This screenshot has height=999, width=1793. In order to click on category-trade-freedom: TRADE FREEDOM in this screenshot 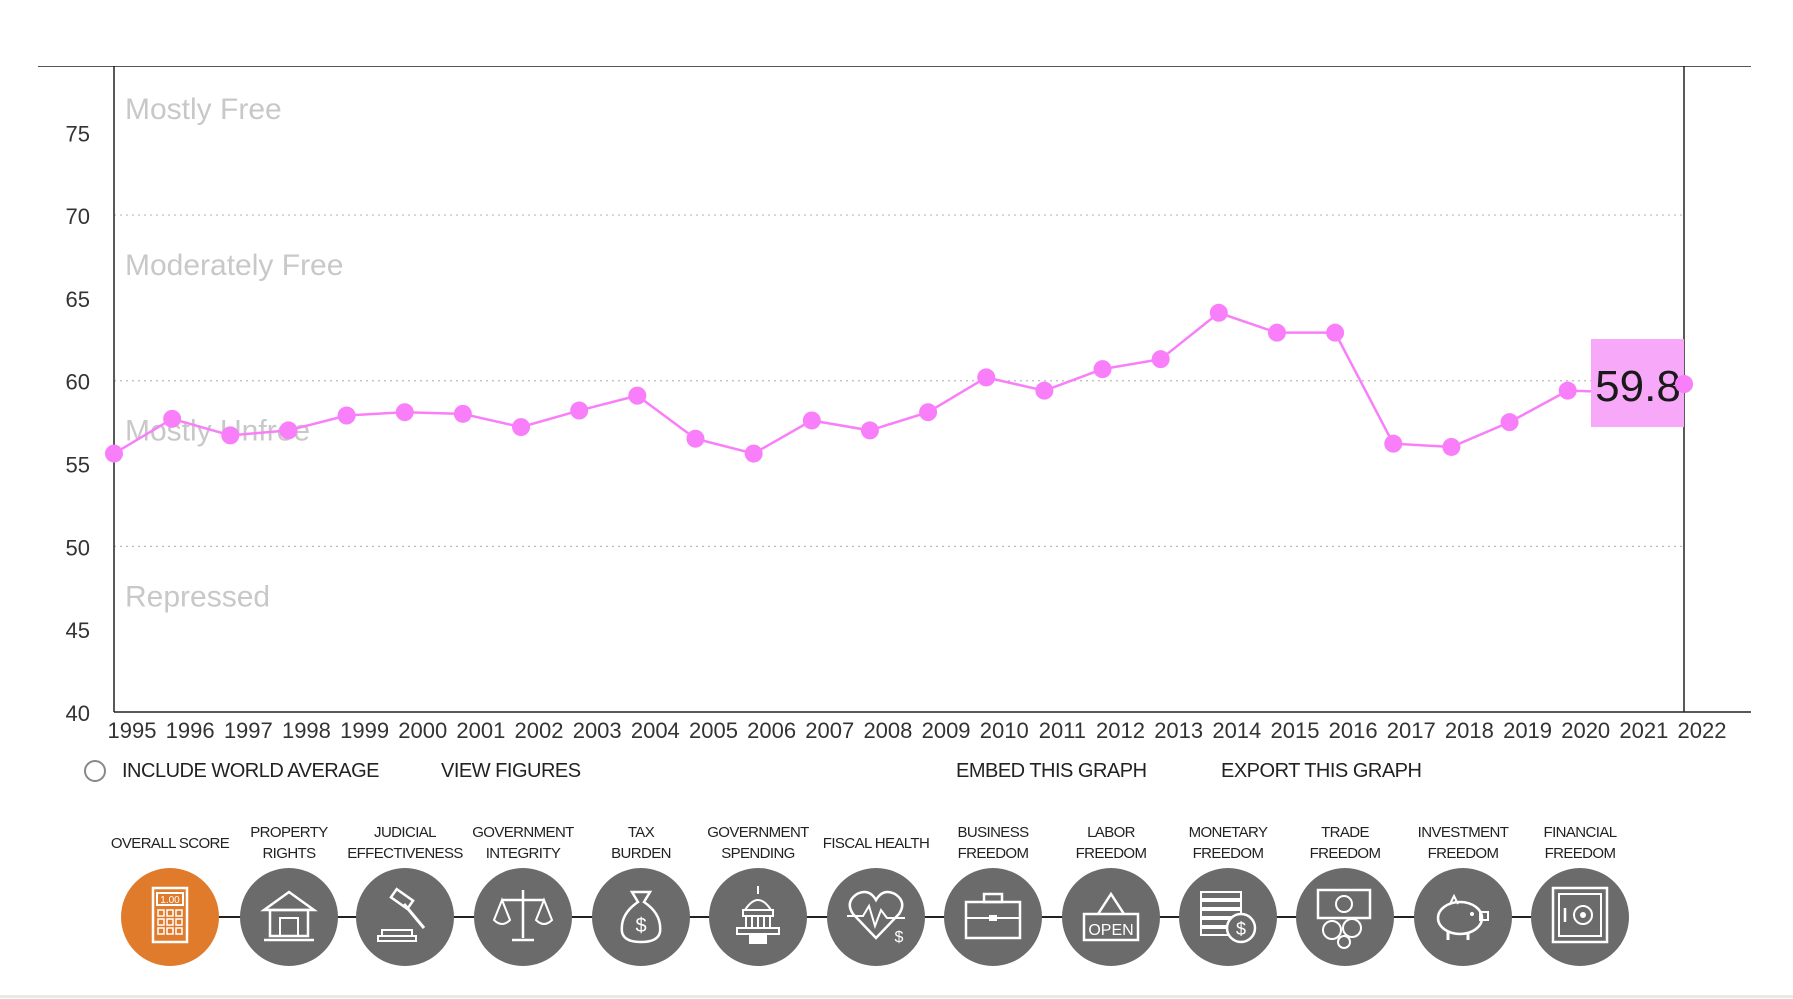, I will do `click(1345, 893)`.